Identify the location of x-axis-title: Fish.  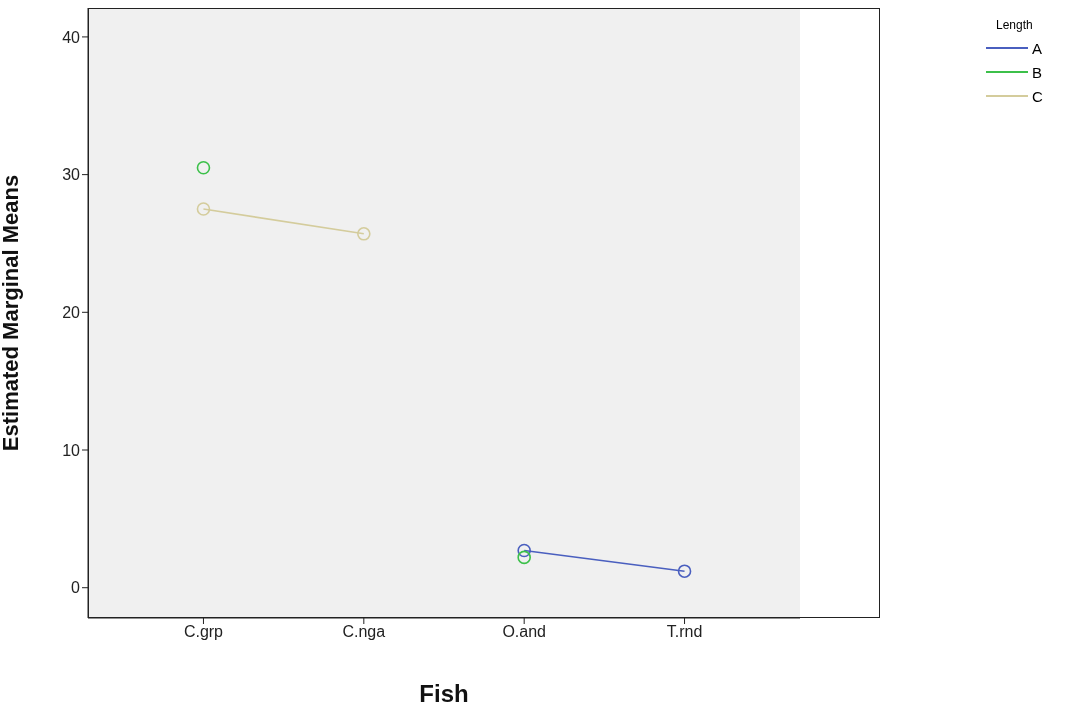
(444, 693).